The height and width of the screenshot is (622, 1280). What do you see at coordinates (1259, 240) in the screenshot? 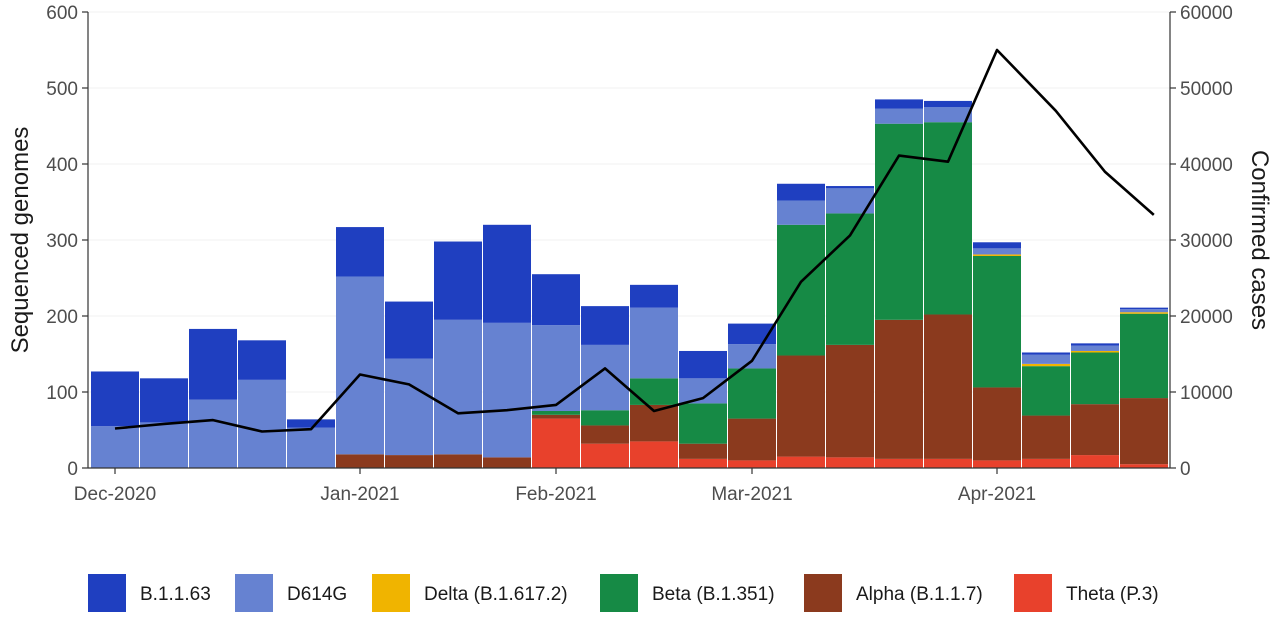
I see `y-axis-right-title: Confirmed cases` at bounding box center [1259, 240].